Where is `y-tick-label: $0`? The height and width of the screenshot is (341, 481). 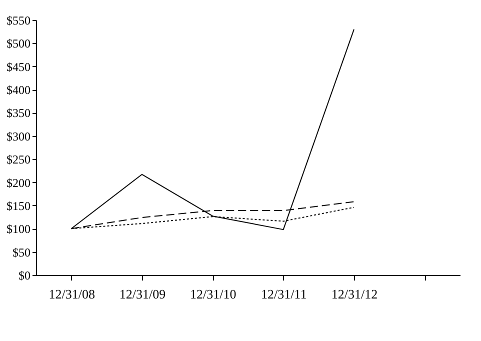
y-tick-label: $0 is located at coordinates (24, 275).